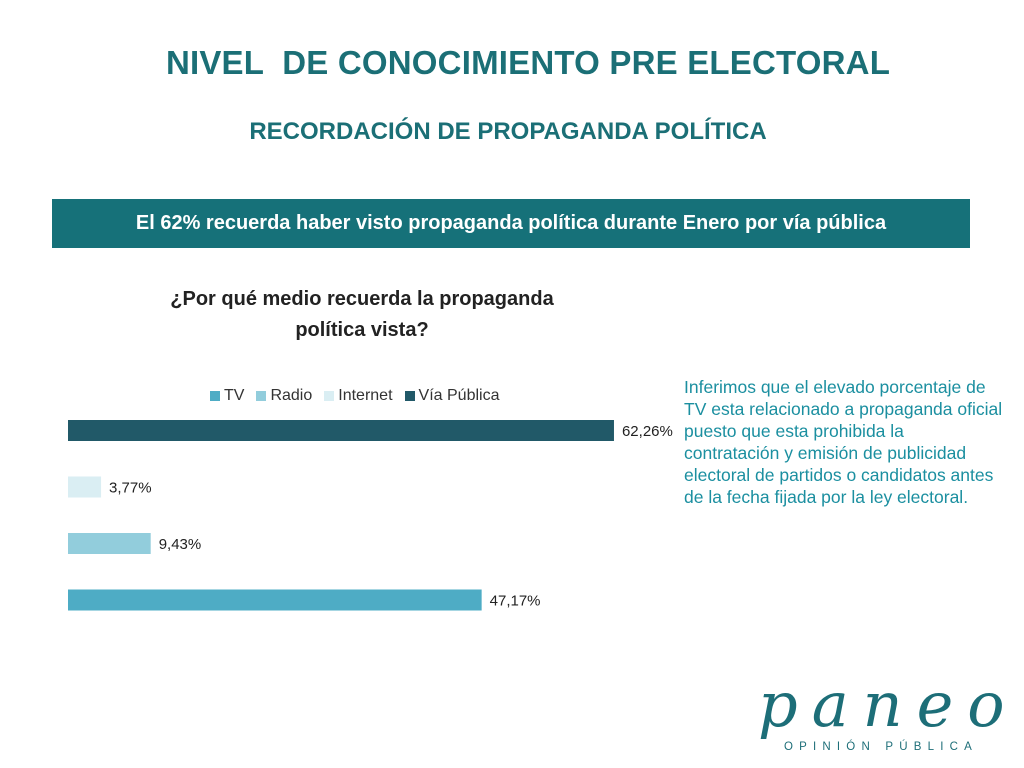 The width and height of the screenshot is (1024, 768). Describe the element at coordinates (508, 131) in the screenshot. I see `slide-subtitle: RECORDACIÓN DE PROPAGANDA POLÍTICA` at that location.